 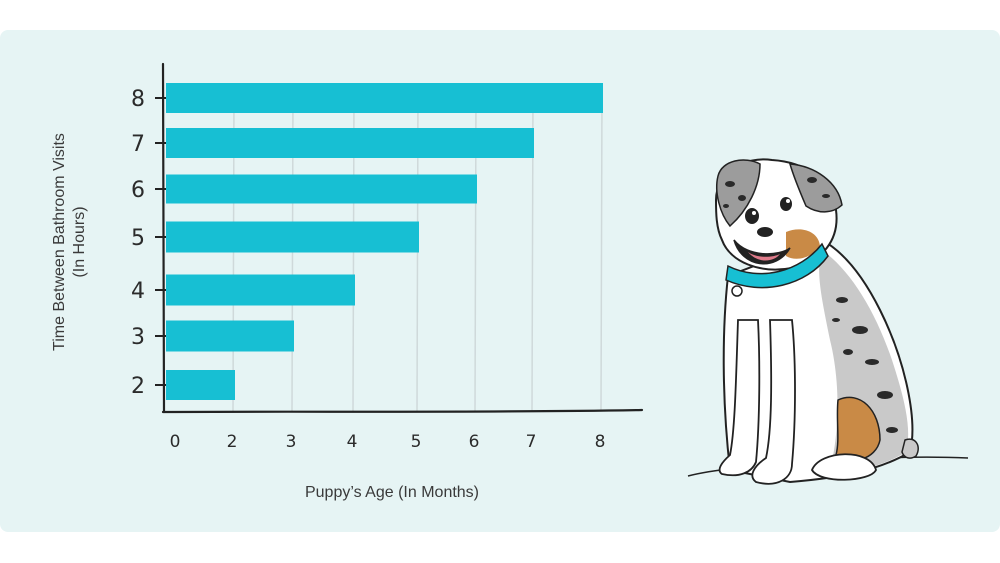 What do you see at coordinates (163, 238) in the screenshot?
I see `y-axis-line` at bounding box center [163, 238].